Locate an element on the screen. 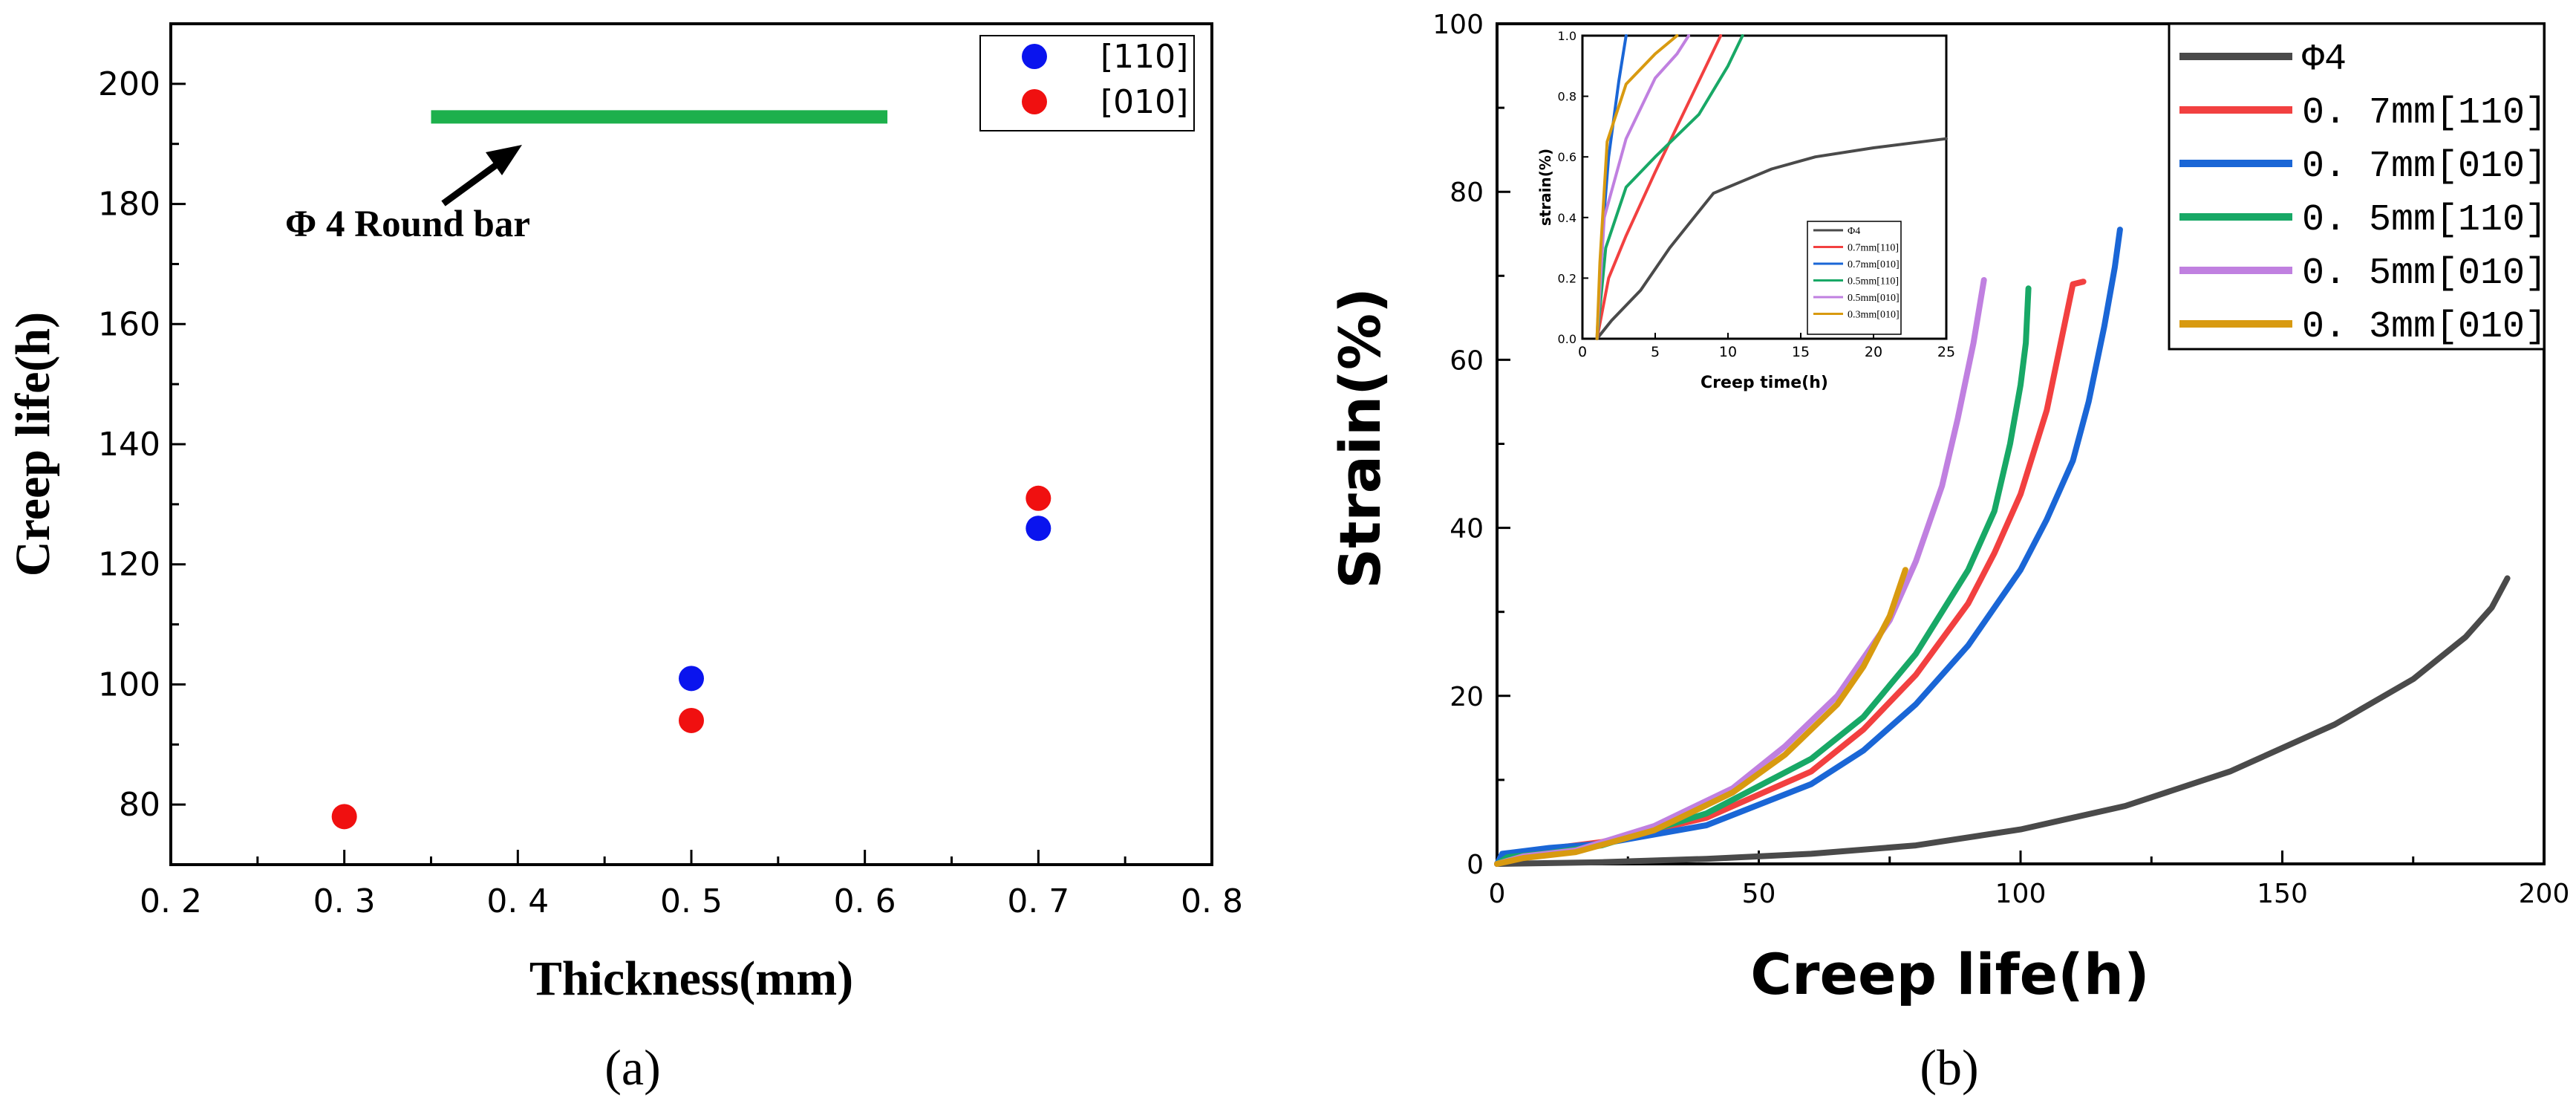 This screenshot has height=1112, width=2576. x-tick-label: 50 is located at coordinates (1759, 894).